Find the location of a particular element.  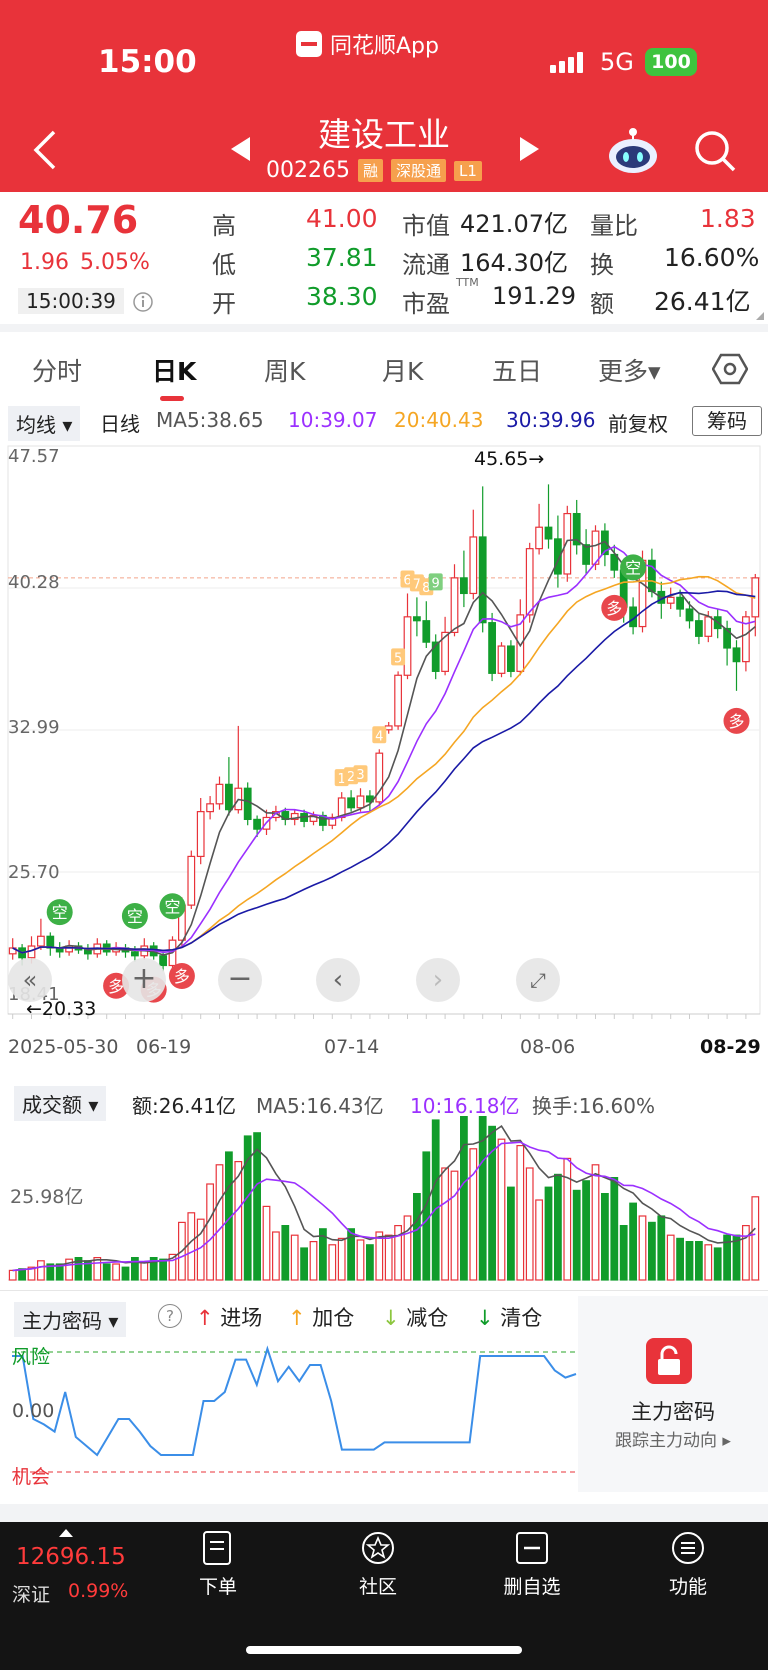

status-app-label: 同花顺App is located at coordinates (384, 46).